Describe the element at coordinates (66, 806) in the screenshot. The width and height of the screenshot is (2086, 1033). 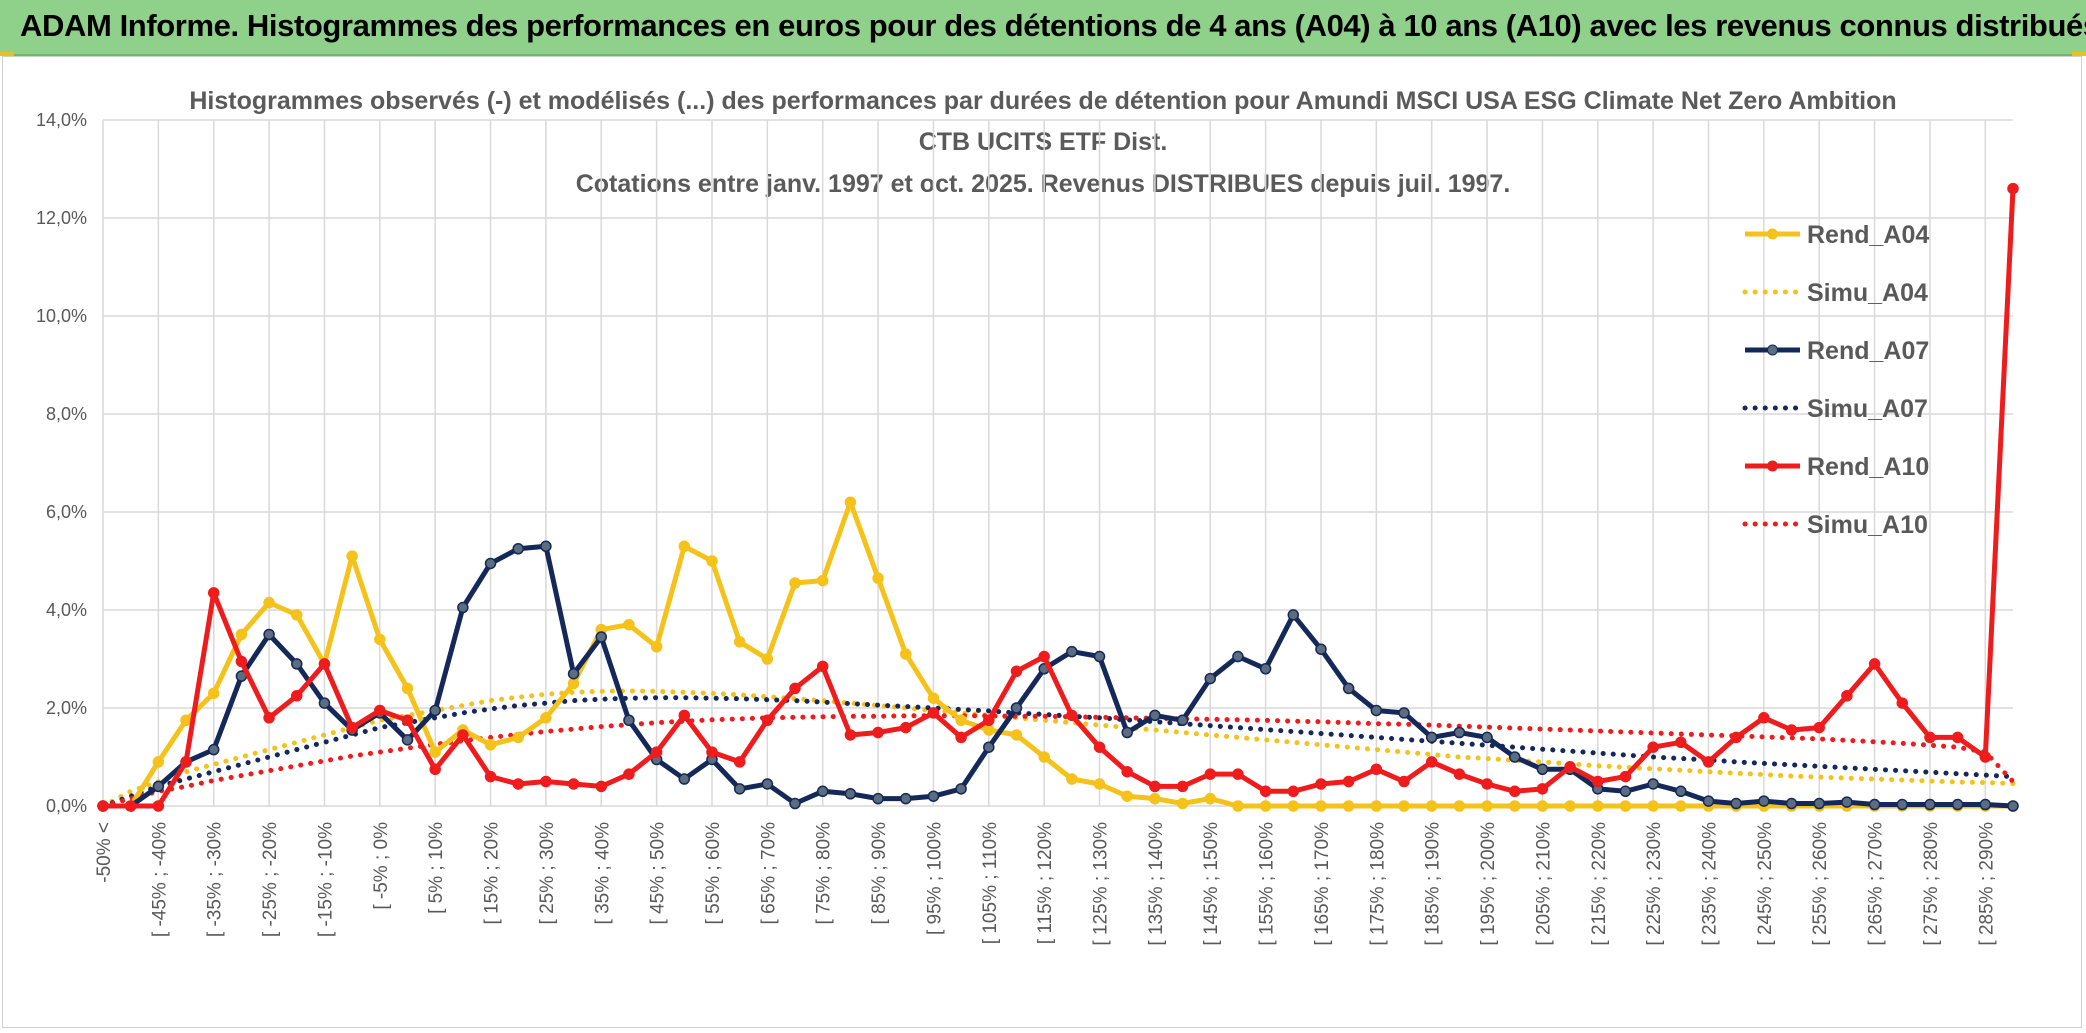
I see `y-tick-label: 0,0%` at that location.